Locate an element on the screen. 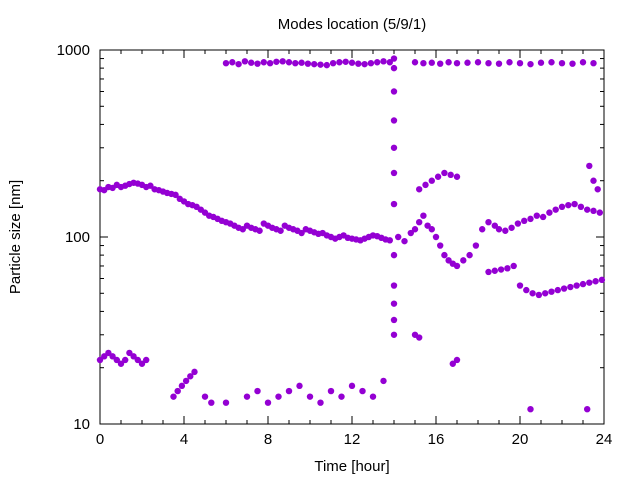  x-tick-label: 24 is located at coordinates (604, 439).